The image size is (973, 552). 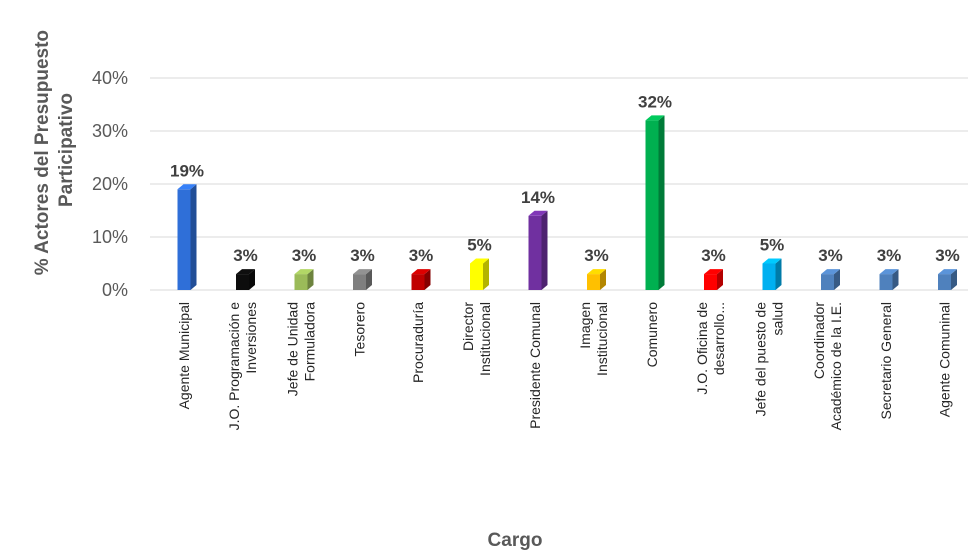 What do you see at coordinates (602, 339) in the screenshot?
I see `category-label-line: Institucional` at bounding box center [602, 339].